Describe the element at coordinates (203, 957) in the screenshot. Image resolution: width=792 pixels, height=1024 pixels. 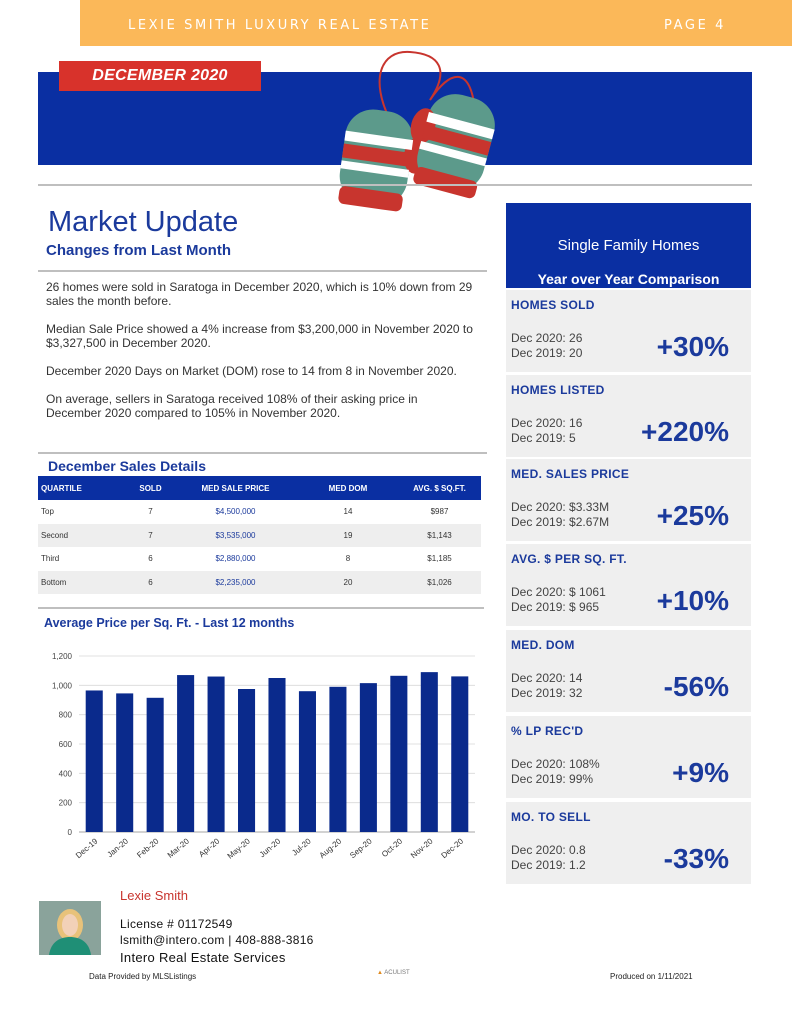
I see `agent-company: Intero Real Estate Services` at that location.